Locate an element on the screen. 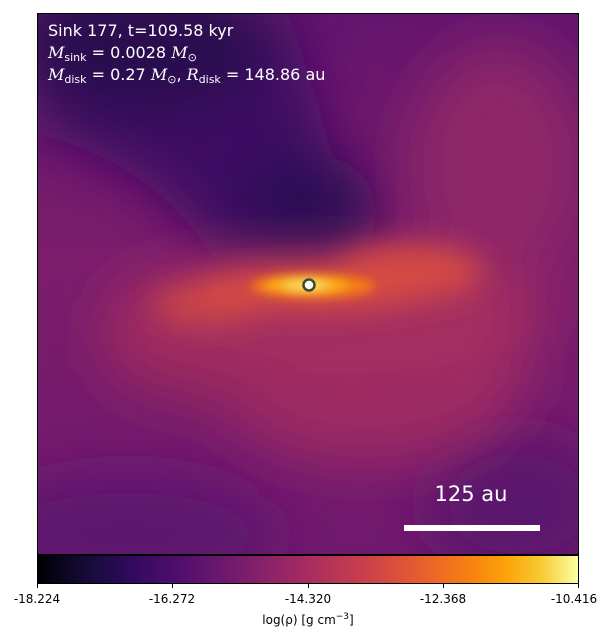 This screenshot has width=615, height=644. colorbar-tick-label: -18.224 is located at coordinates (37, 599).